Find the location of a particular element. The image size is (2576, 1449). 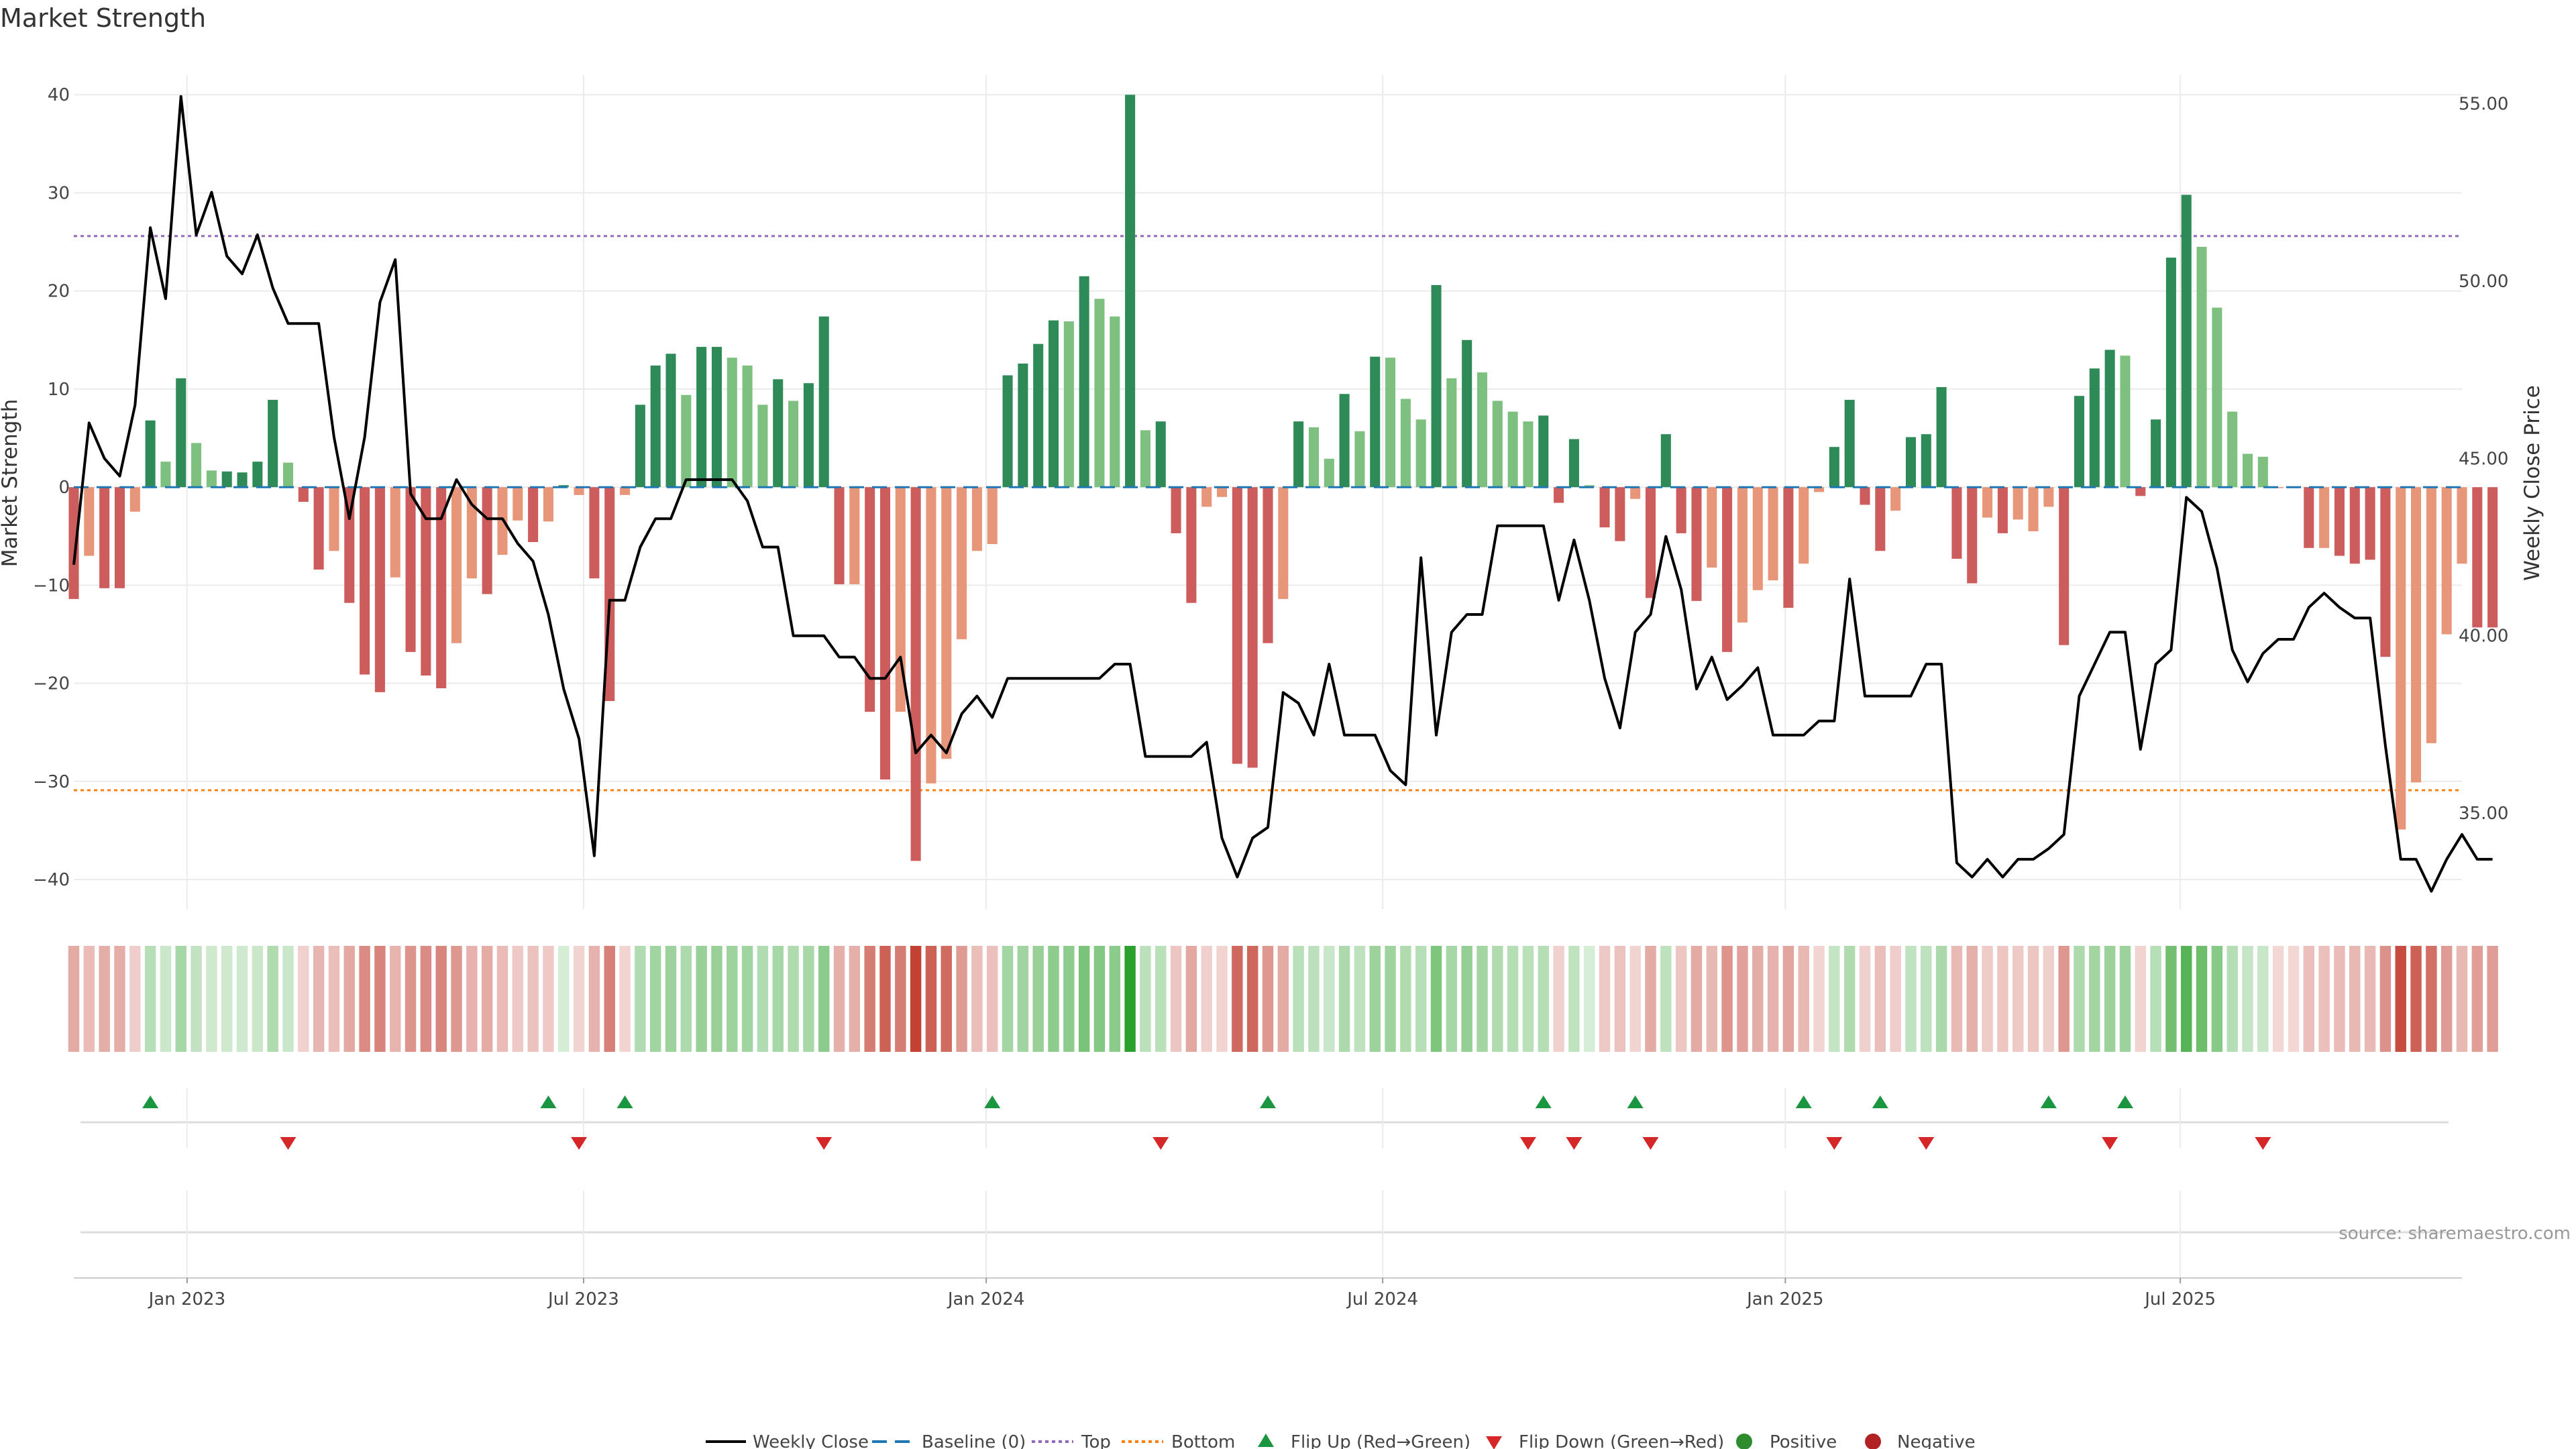

right-axis-label: Weekly Close Price is located at coordinates (2532, 483).